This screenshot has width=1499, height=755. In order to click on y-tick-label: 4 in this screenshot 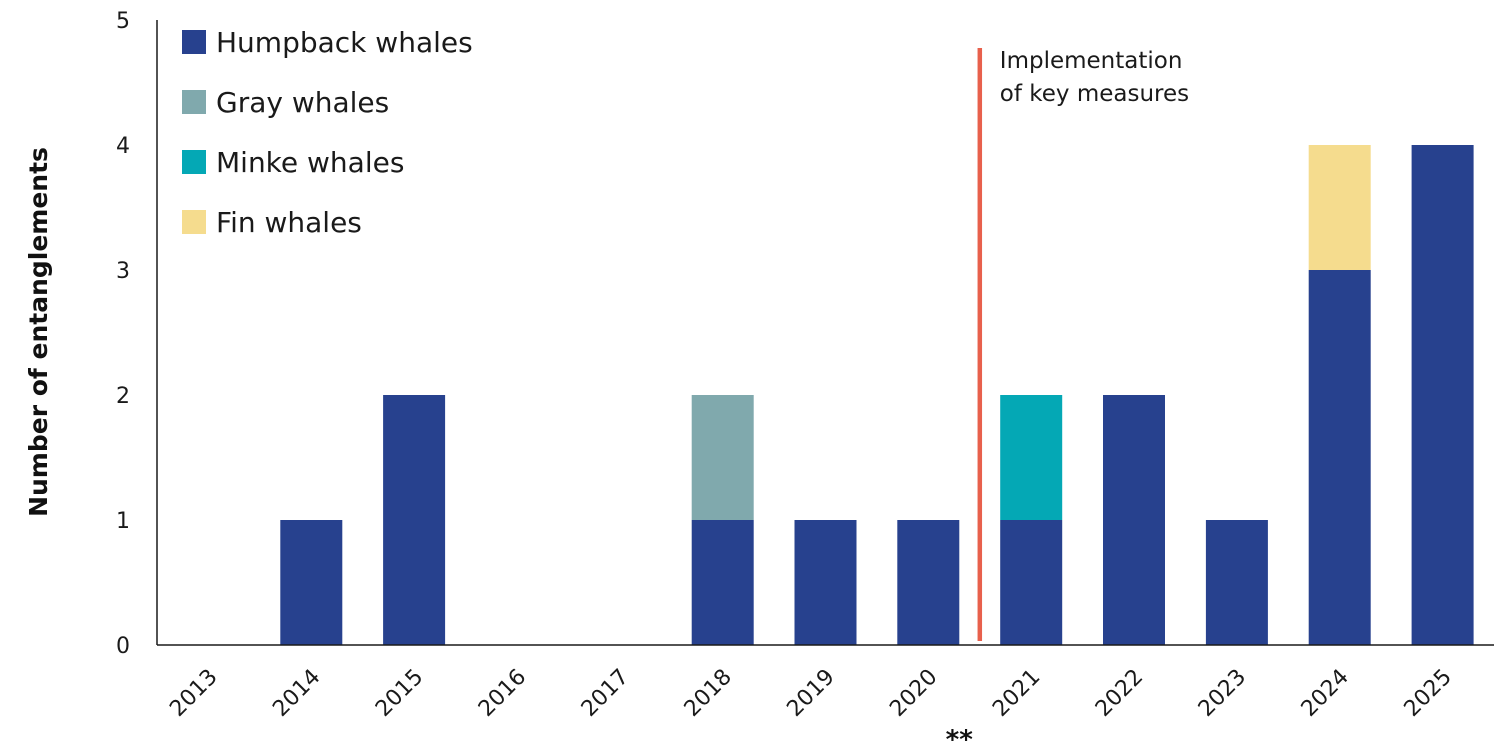, I will do `click(123, 146)`.